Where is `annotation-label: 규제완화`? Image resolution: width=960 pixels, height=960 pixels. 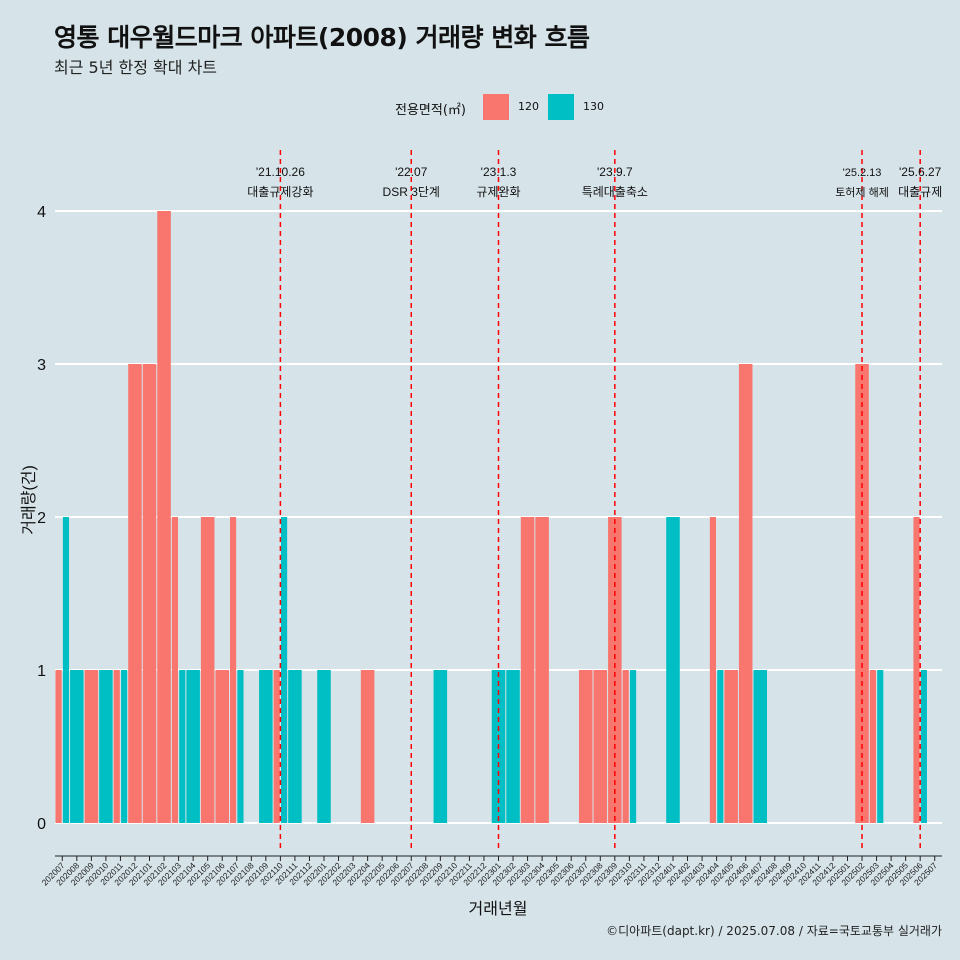 annotation-label: 규제완화 is located at coordinates (498, 192).